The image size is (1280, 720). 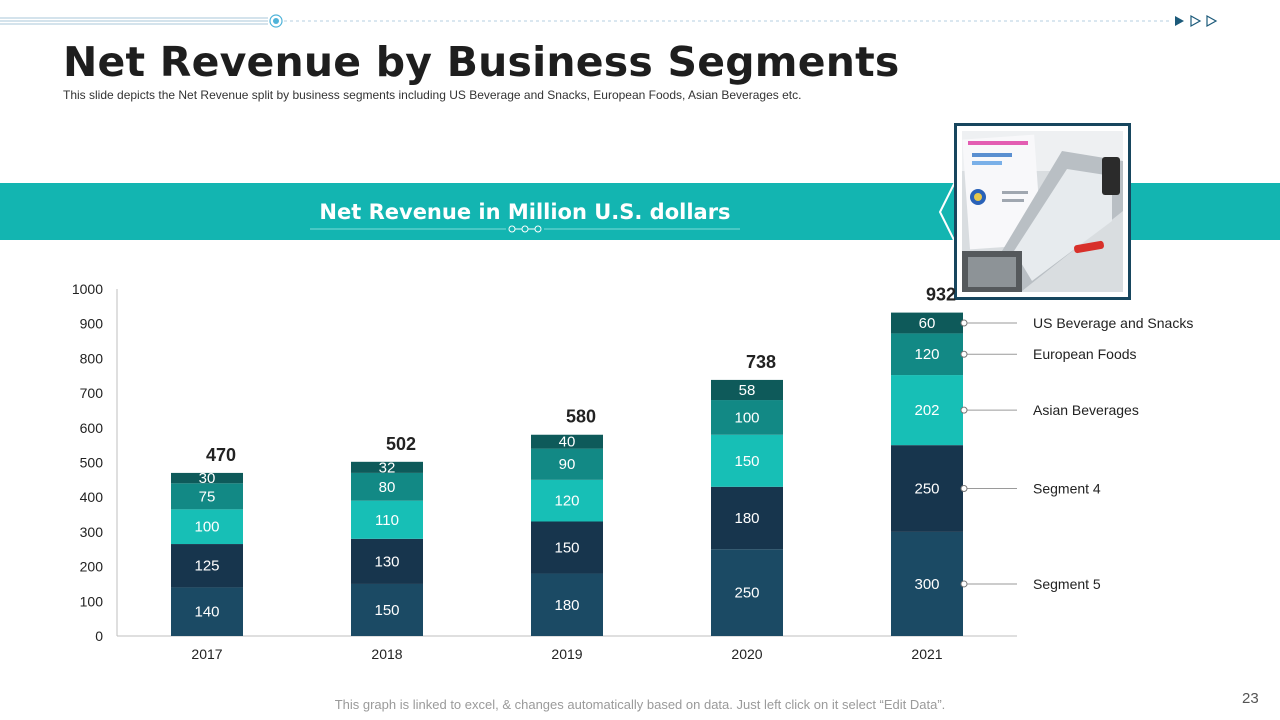 I want to click on y-tick-label: 0, so click(x=99, y=636).